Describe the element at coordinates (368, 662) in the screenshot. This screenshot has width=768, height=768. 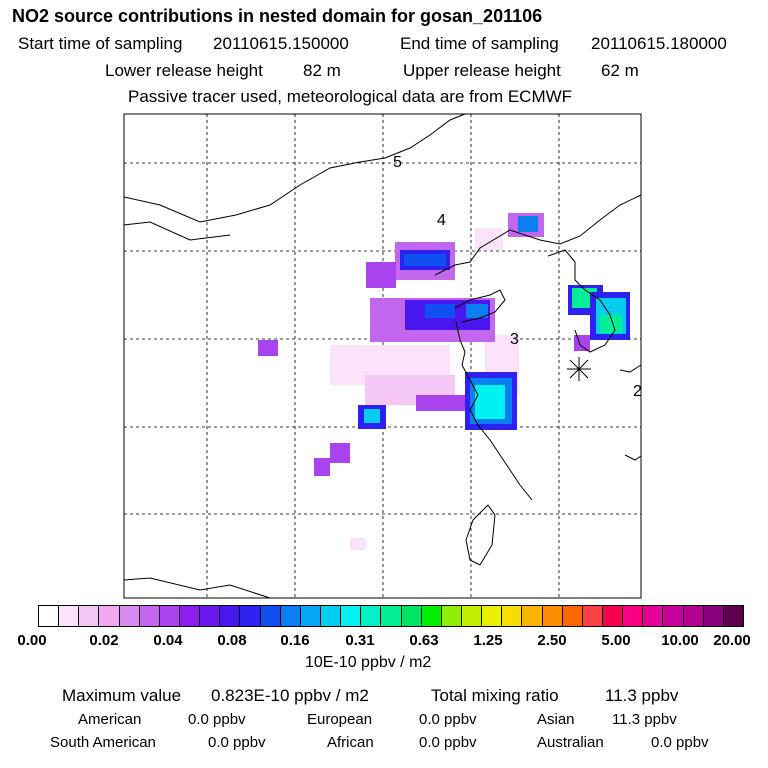
I see `units-label: 10E-10 ppbv / m2` at that location.